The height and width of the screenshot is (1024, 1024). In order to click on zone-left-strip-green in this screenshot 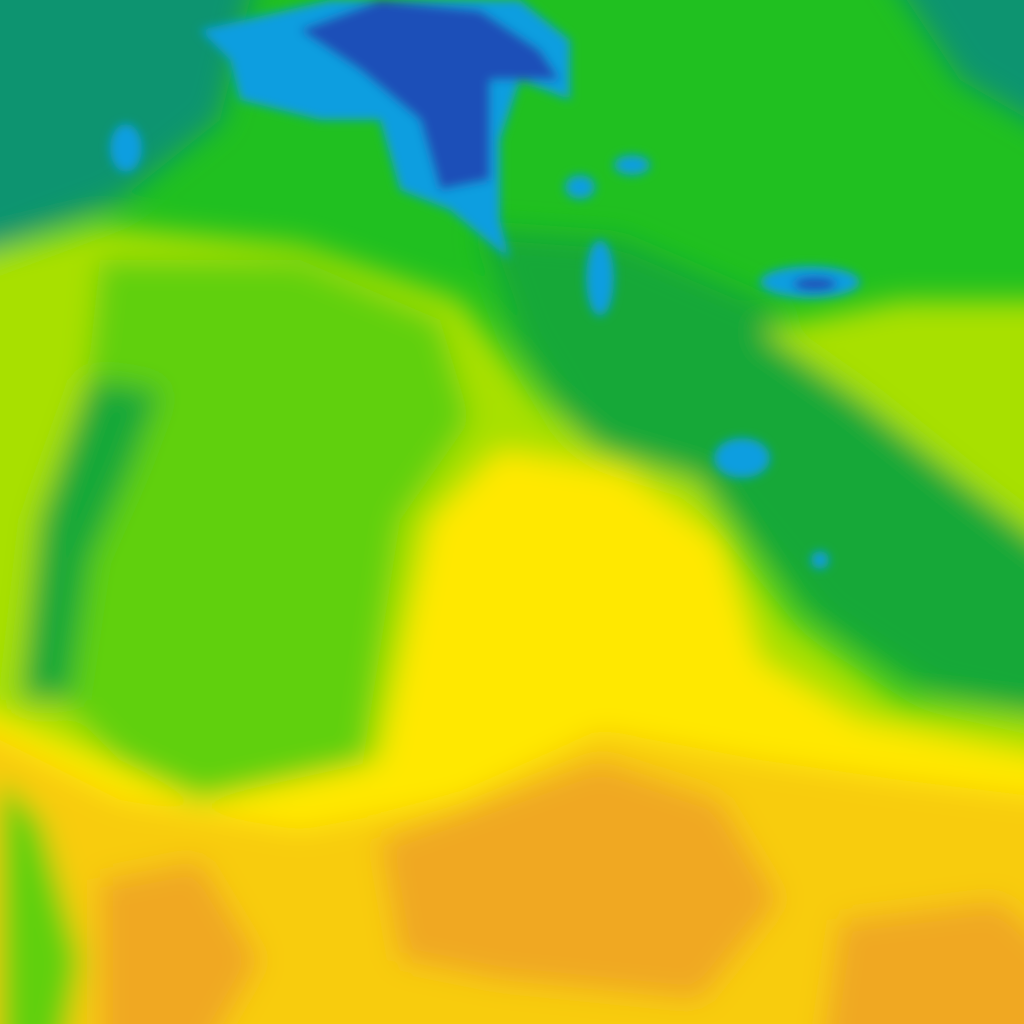, I will do `click(40, 902)`.